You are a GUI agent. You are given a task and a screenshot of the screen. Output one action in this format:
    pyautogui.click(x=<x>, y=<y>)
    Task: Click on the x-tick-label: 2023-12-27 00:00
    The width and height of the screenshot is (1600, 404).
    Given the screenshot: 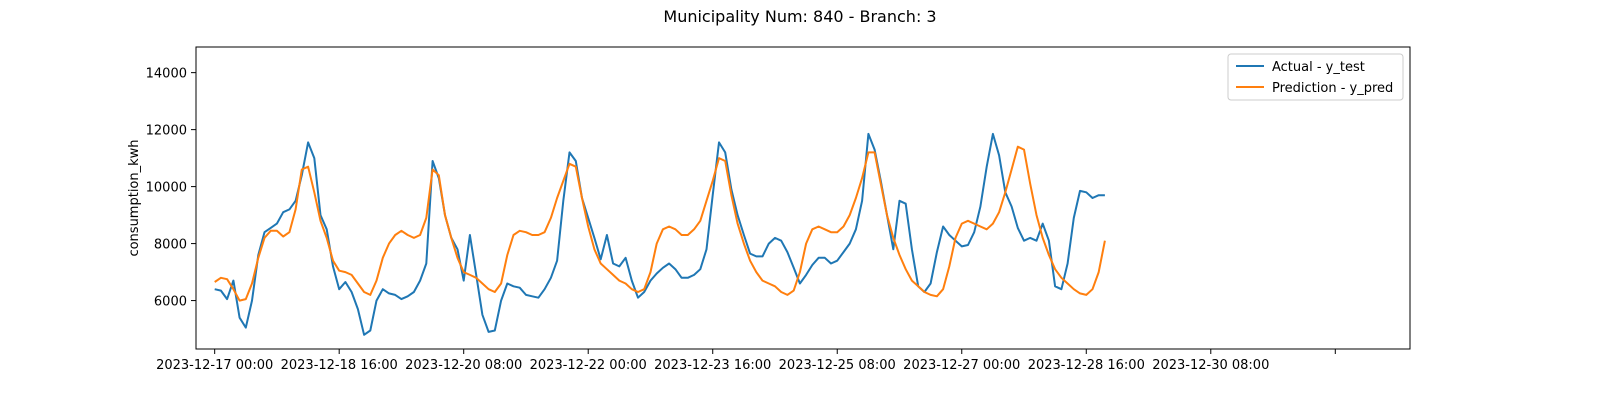 What is the action you would take?
    pyautogui.click(x=961, y=365)
    